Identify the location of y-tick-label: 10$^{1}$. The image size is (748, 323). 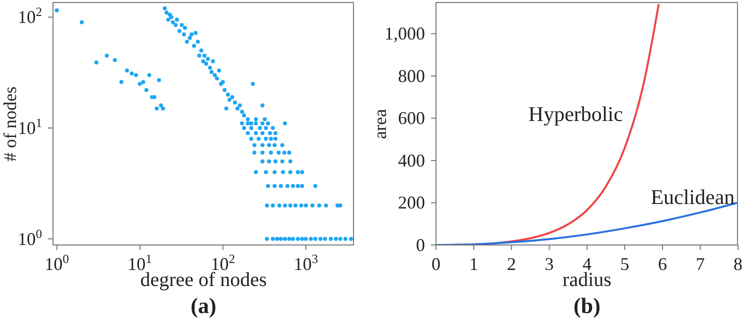
(30, 127).